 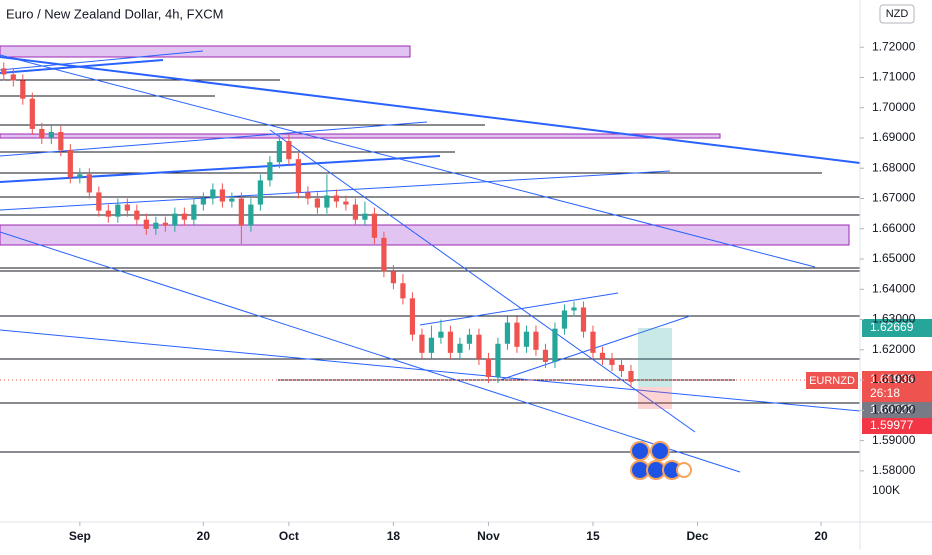 I want to click on currency-label: NZD, so click(x=897, y=14).